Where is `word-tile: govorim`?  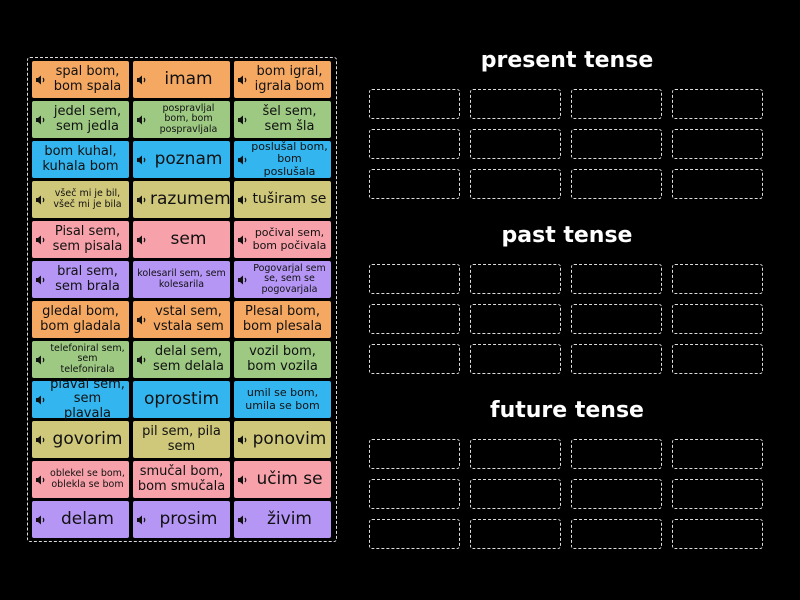 word-tile: govorim is located at coordinates (80, 439).